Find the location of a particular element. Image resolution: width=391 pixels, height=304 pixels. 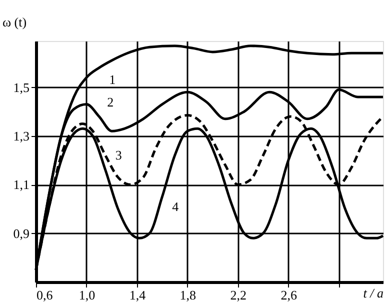

annotation: 3 is located at coordinates (118, 154).